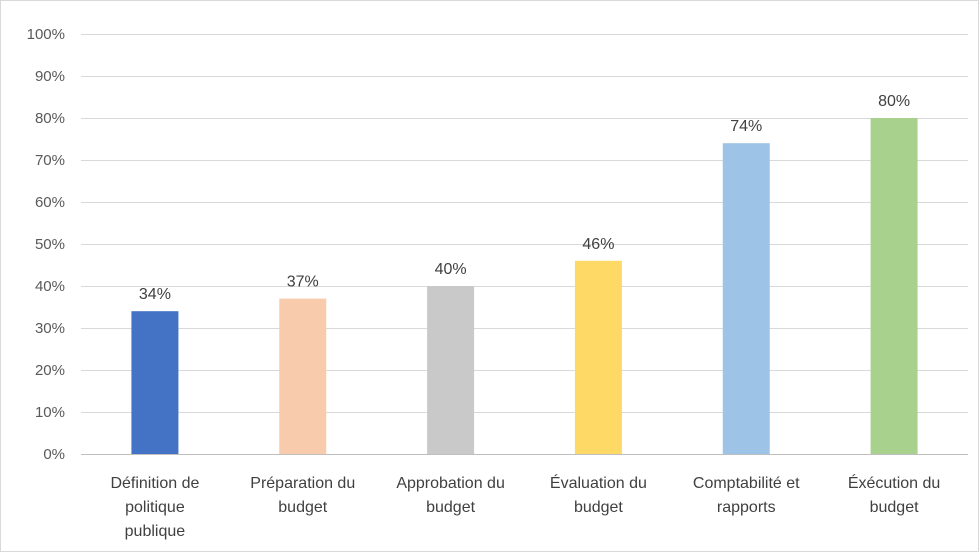  I want to click on y-tick-label: 30%, so click(50, 328).